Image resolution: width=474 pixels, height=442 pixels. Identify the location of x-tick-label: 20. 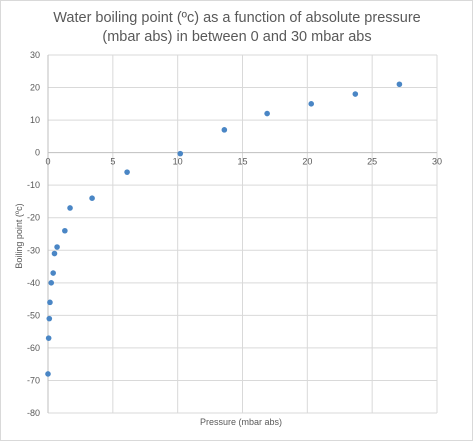
(307, 162).